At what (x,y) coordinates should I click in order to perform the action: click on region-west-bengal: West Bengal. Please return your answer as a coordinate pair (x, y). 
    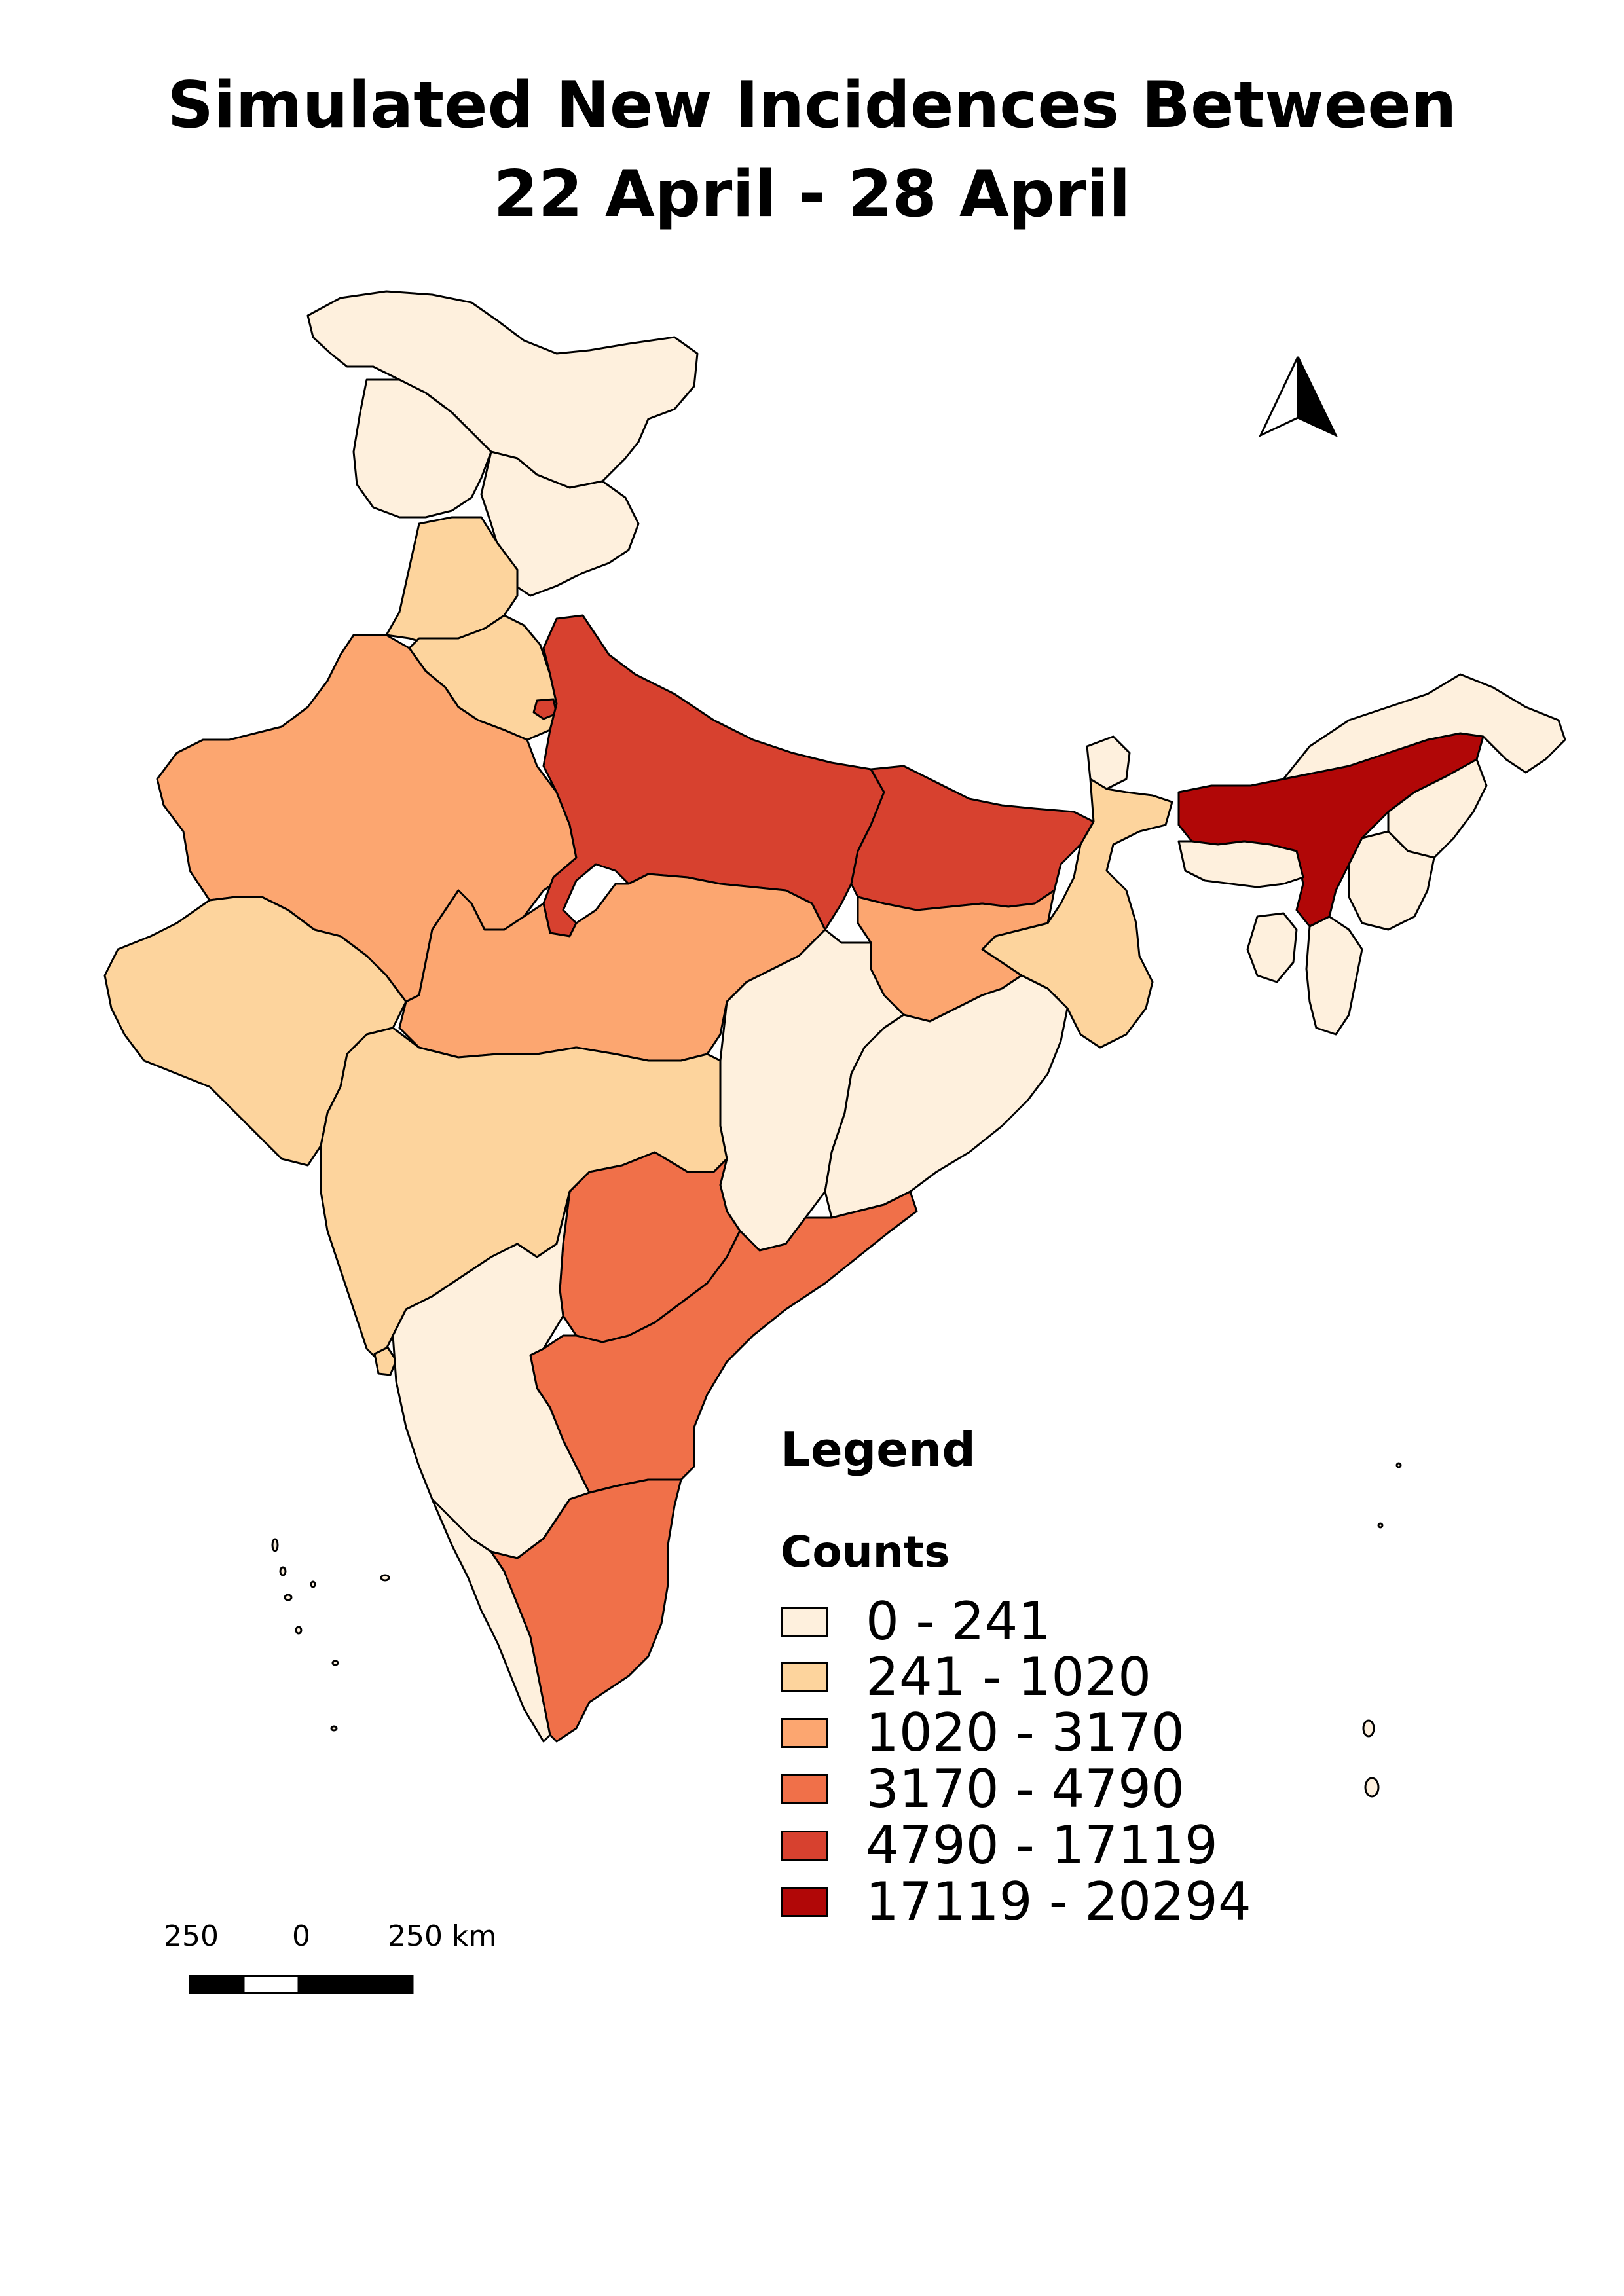
    Looking at the image, I should click on (1077, 913).